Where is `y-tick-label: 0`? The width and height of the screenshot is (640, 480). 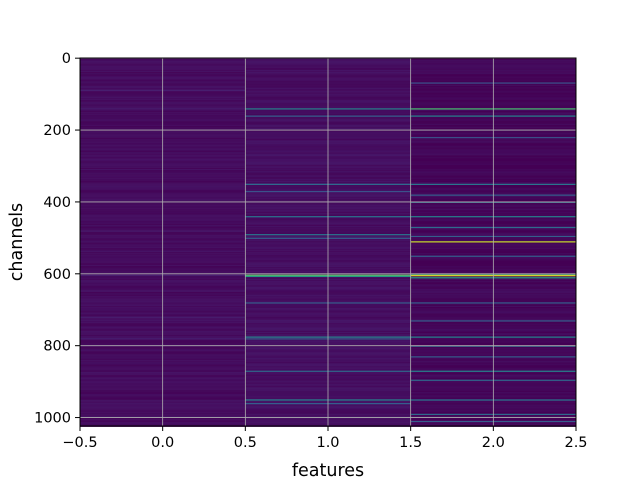
y-tick-label: 0 is located at coordinates (66, 59).